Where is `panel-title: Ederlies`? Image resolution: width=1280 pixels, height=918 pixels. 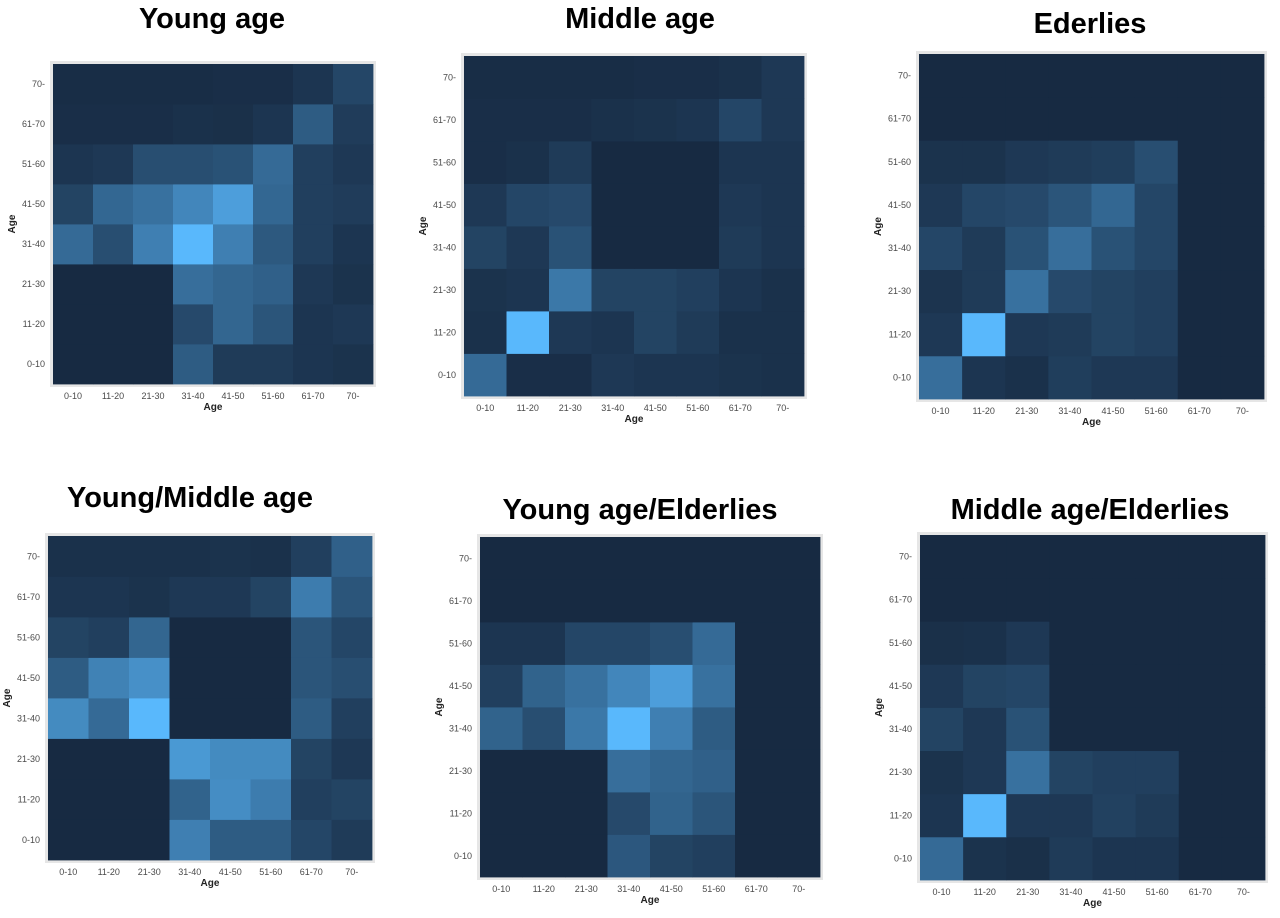
panel-title: Ederlies is located at coordinates (1090, 24).